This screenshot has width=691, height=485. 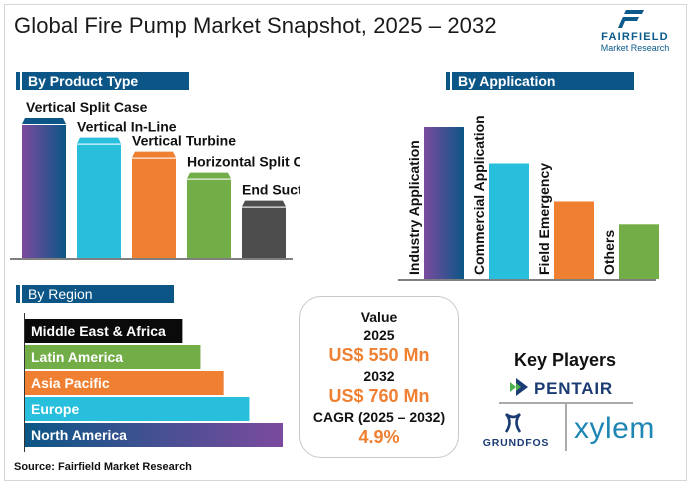 What do you see at coordinates (243, 162) in the screenshot?
I see `product-bar-label: Horizontal Split Case` at bounding box center [243, 162].